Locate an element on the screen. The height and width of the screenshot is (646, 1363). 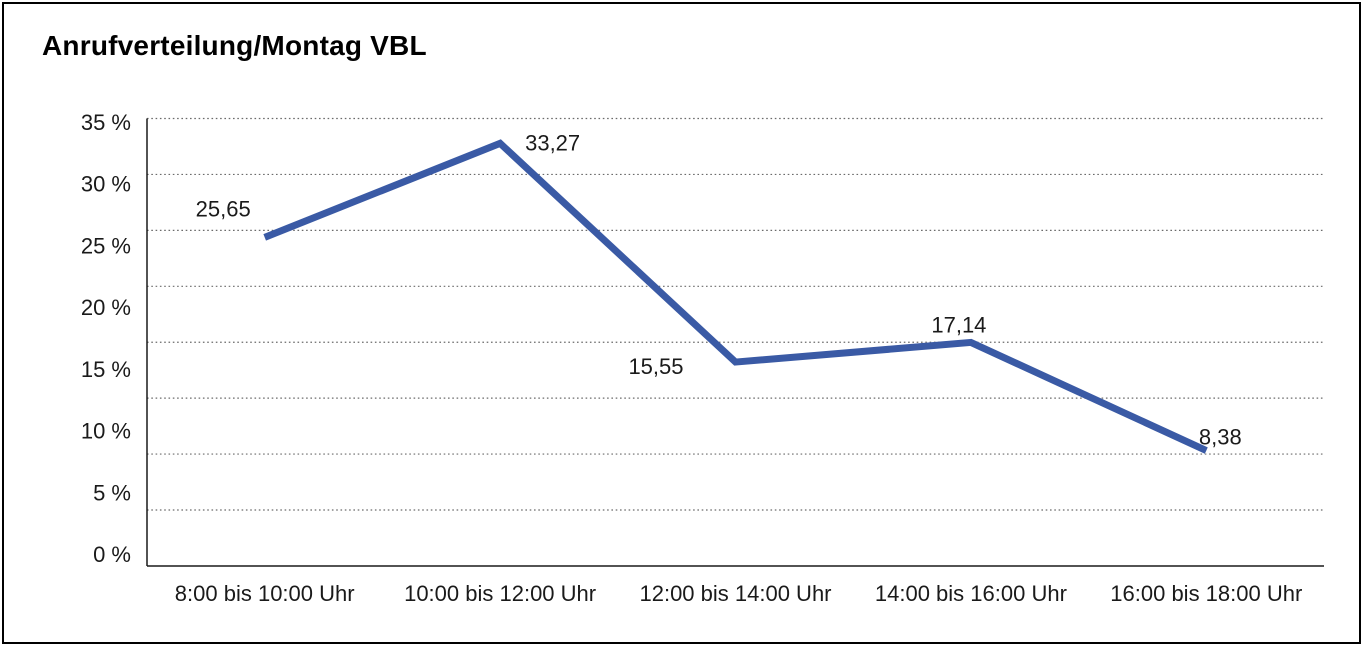
x-axis-tick-label: 8:00 bis 10:00 Uhr is located at coordinates (265, 593).